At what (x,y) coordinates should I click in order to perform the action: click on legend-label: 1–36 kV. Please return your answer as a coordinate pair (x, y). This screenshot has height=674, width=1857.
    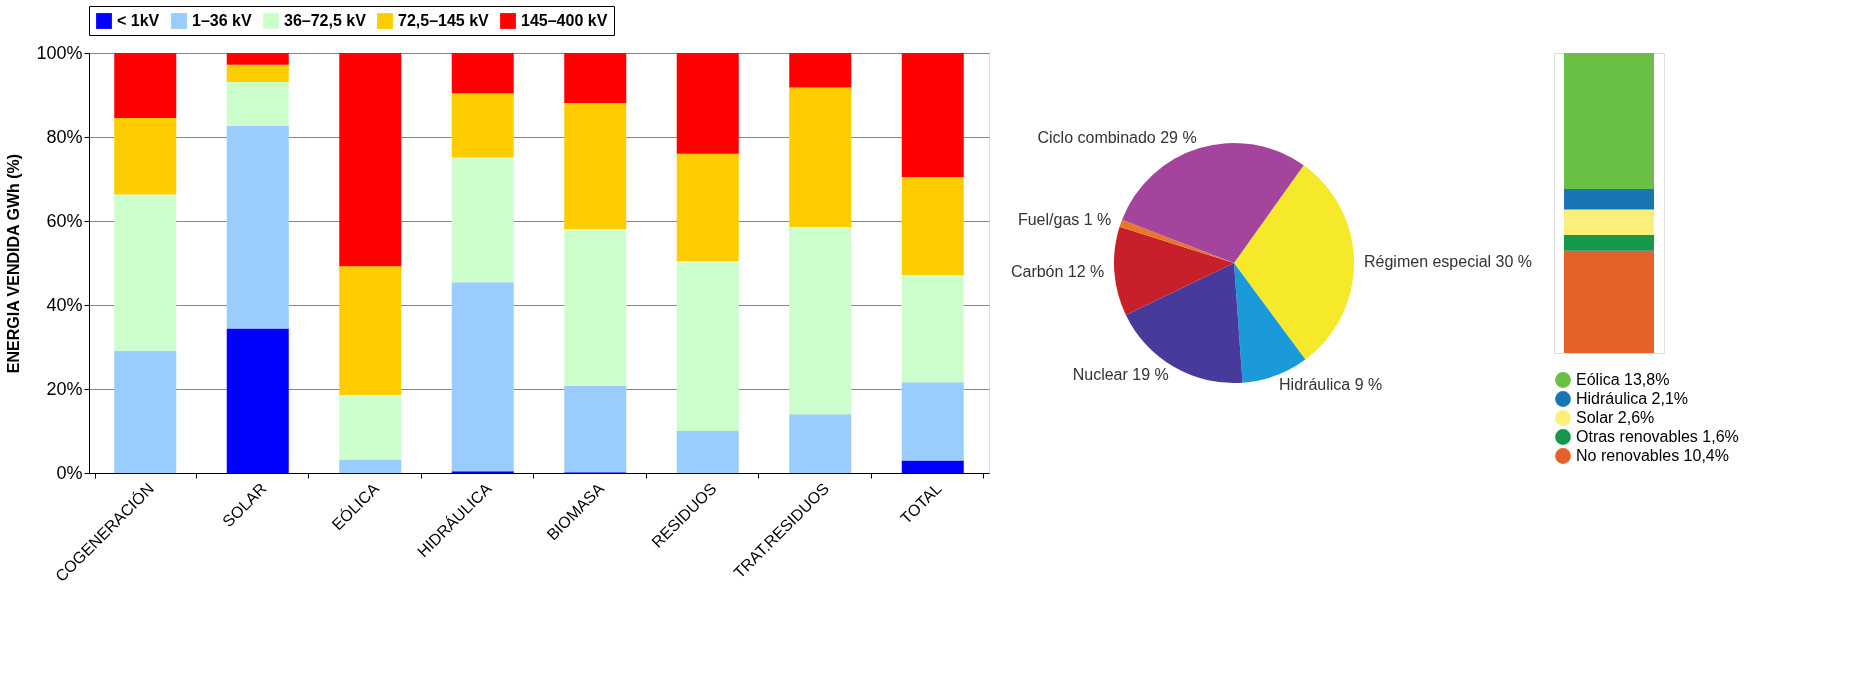
    Looking at the image, I should click on (222, 20).